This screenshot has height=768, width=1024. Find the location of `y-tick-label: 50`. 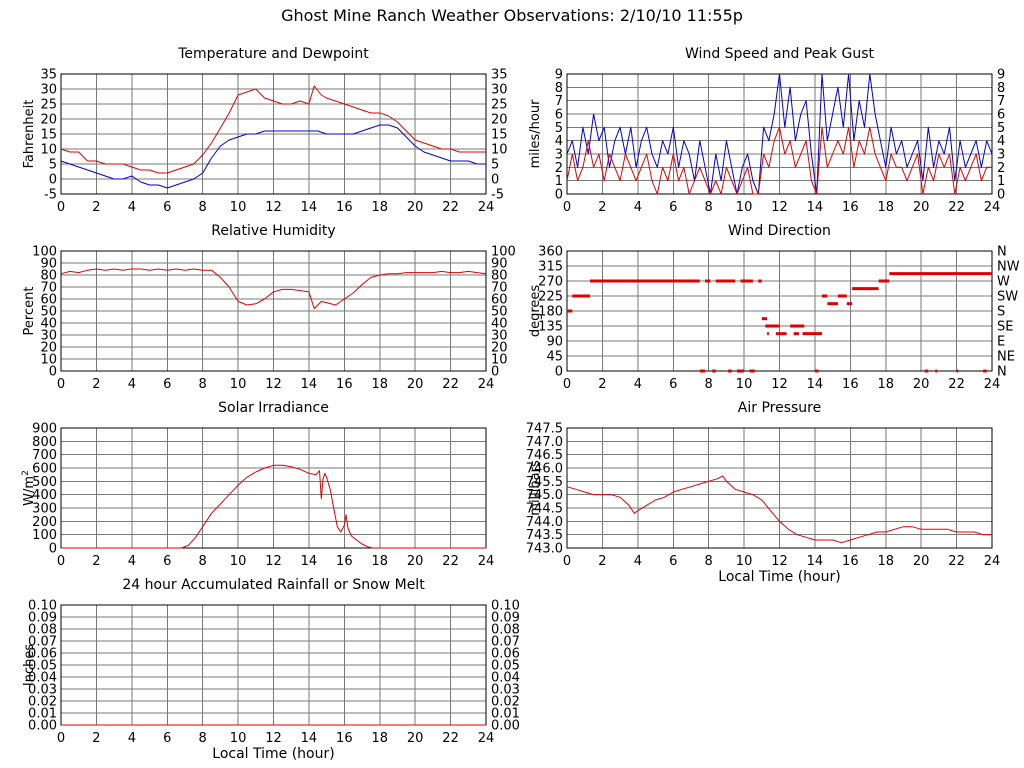

y-tick-label: 50 is located at coordinates (48, 312).